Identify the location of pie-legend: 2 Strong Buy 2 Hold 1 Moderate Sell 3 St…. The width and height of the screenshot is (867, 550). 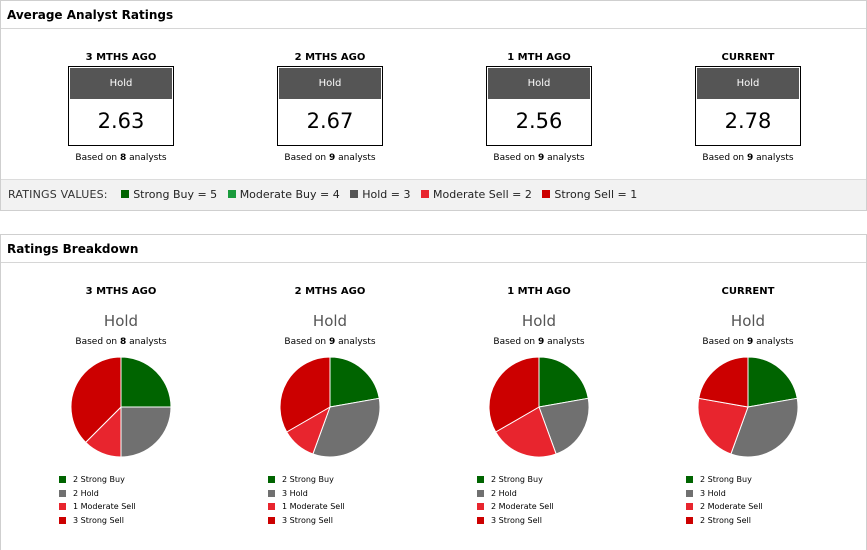
(127, 500).